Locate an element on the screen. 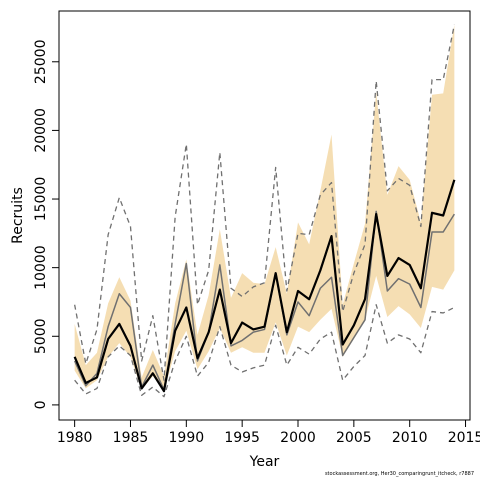 Image resolution: width=480 pixels, height=480 pixels. y-axis-label: Recruits is located at coordinates (18, 215).